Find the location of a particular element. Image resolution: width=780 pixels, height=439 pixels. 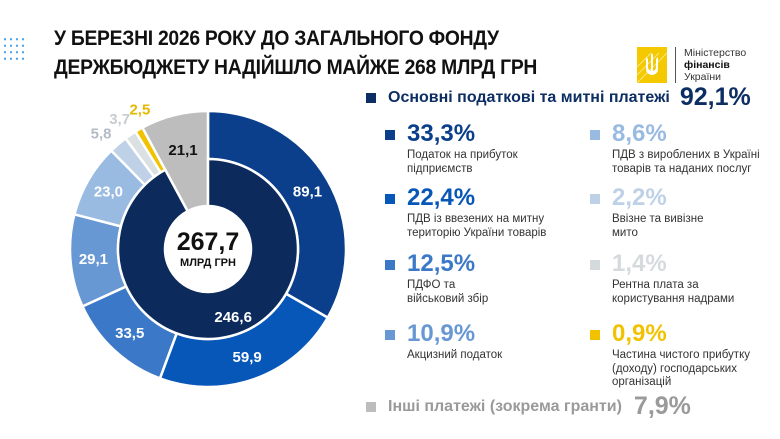

legend-desc: ПДФО та is located at coordinates (431, 285).